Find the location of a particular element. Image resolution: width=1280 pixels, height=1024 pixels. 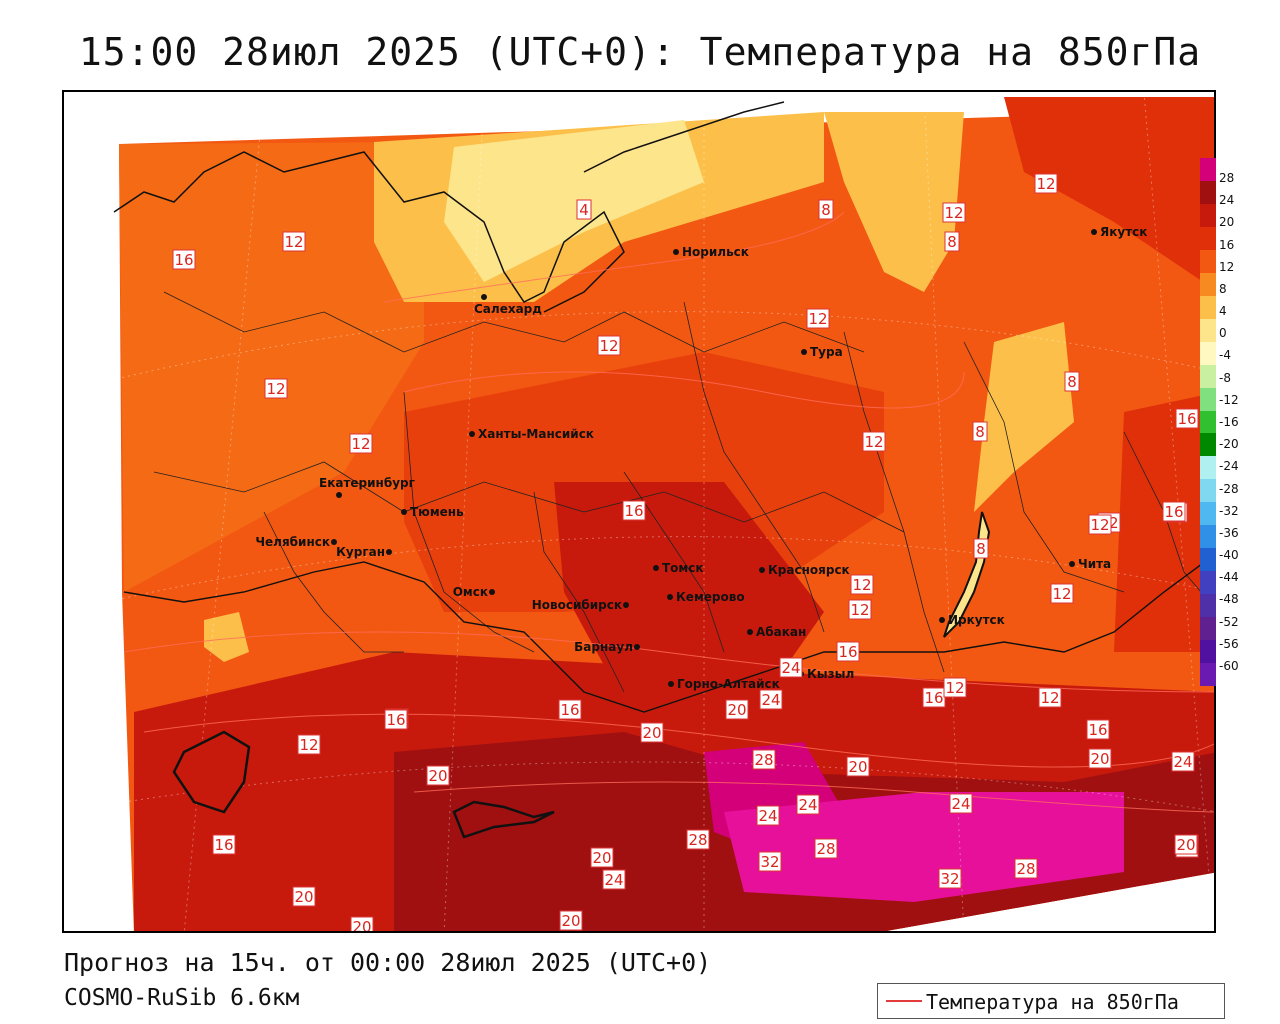

colorbar-tick-label: -36 is located at coordinates (1229, 532).